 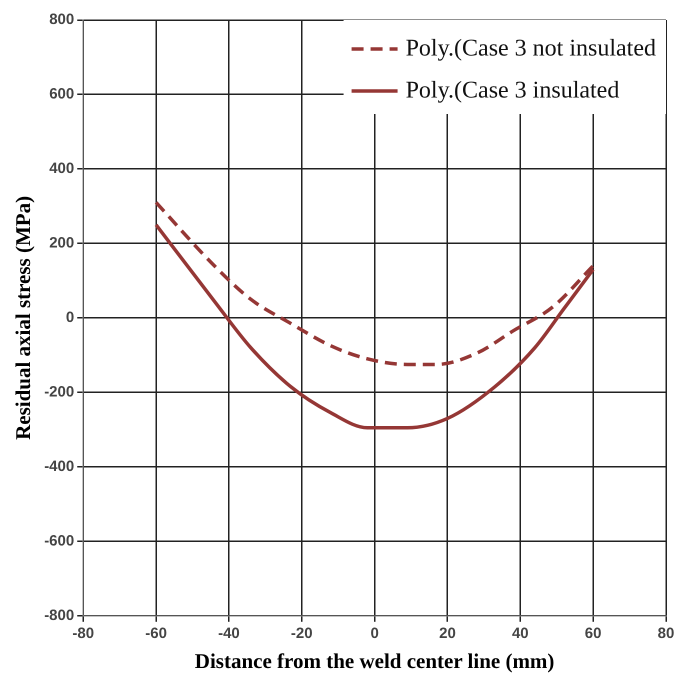 What do you see at coordinates (61, 94) in the screenshot?
I see `y-tick-label: 600` at bounding box center [61, 94].